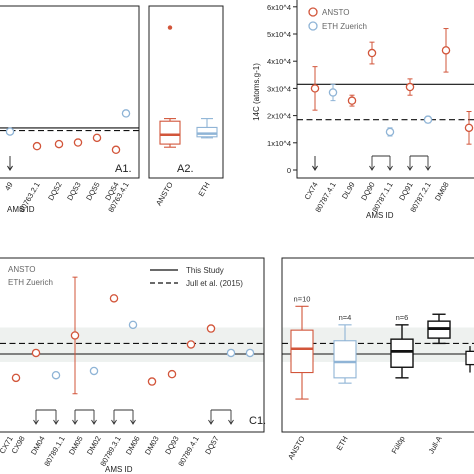  I want to click on b-ytick-label-2: 2x10^4, so click(279, 116).